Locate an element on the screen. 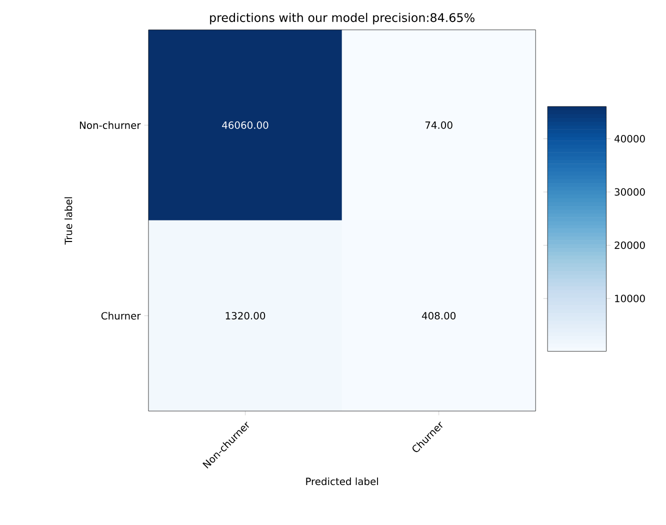 The width and height of the screenshot is (666, 525). color-bar-label: 30000 is located at coordinates (629, 192).